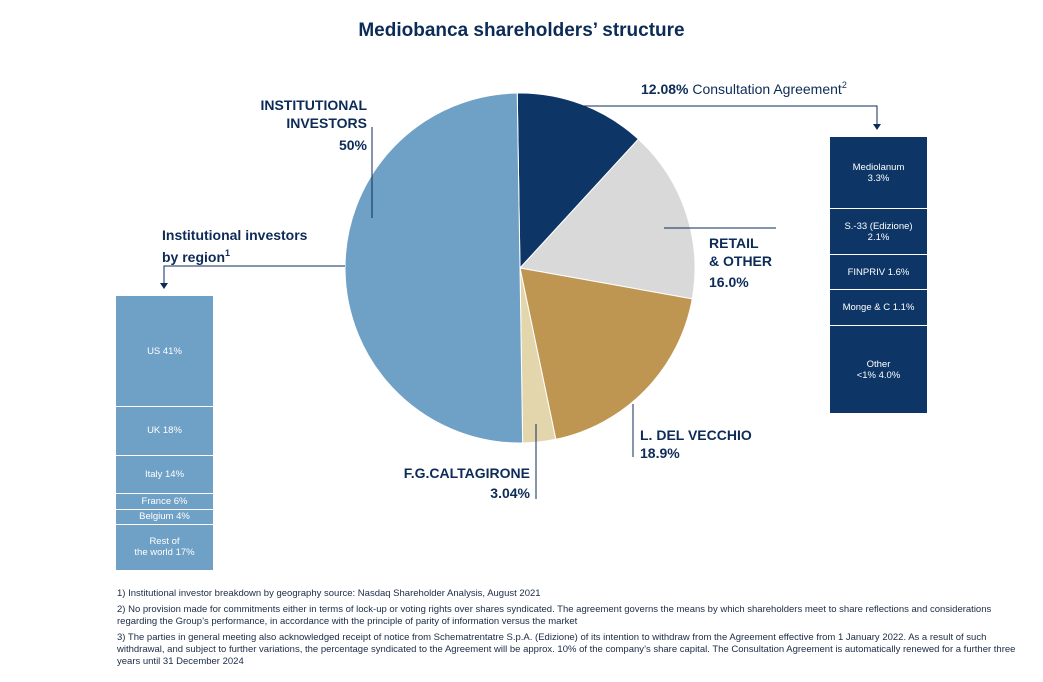 The height and width of the screenshot is (682, 1043). Describe the element at coordinates (878, 178) in the screenshot. I see `consult-segment-value: 3.3%` at that location.